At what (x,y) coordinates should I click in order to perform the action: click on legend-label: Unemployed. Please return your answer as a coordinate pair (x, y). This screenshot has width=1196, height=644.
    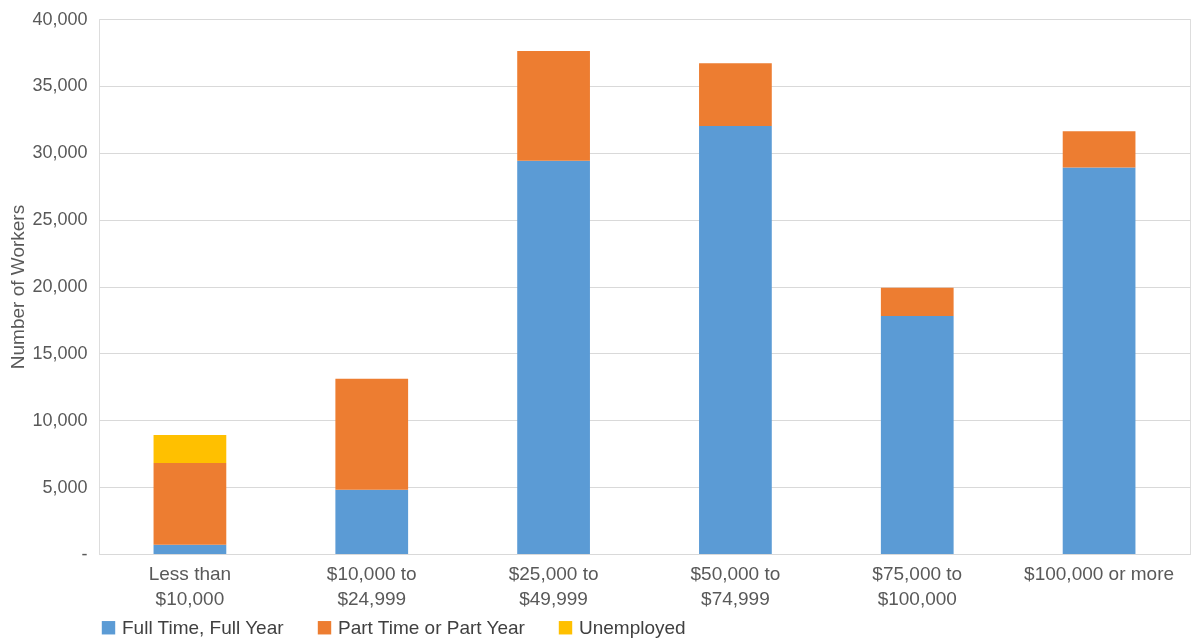
    Looking at the image, I should click on (632, 627).